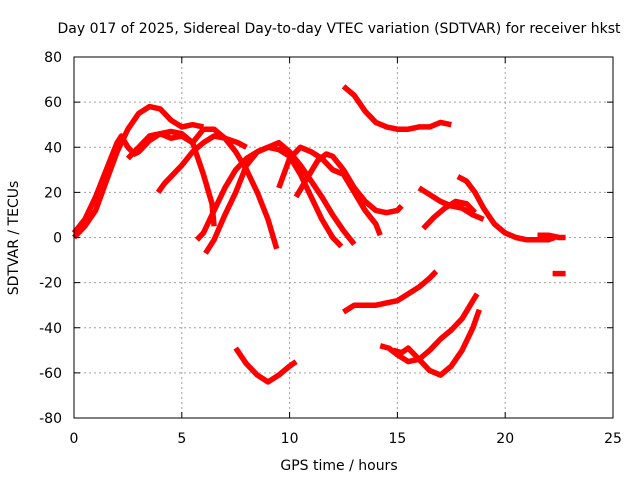  What do you see at coordinates (53, 103) in the screenshot?
I see `y-tick-label: 60` at bounding box center [53, 103].